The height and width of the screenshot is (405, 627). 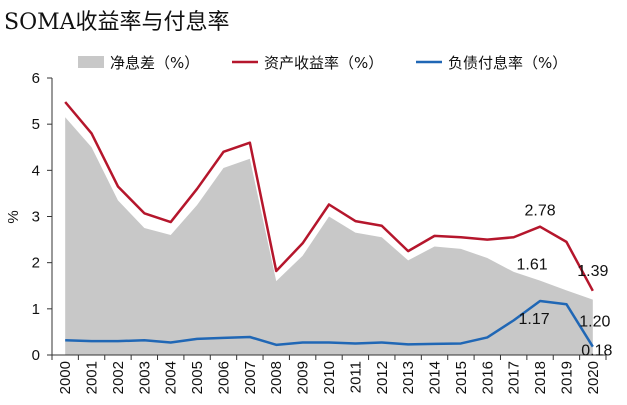 What do you see at coordinates (154, 63) in the screenshot?
I see `legend-label-0: 净息差（%）` at bounding box center [154, 63].